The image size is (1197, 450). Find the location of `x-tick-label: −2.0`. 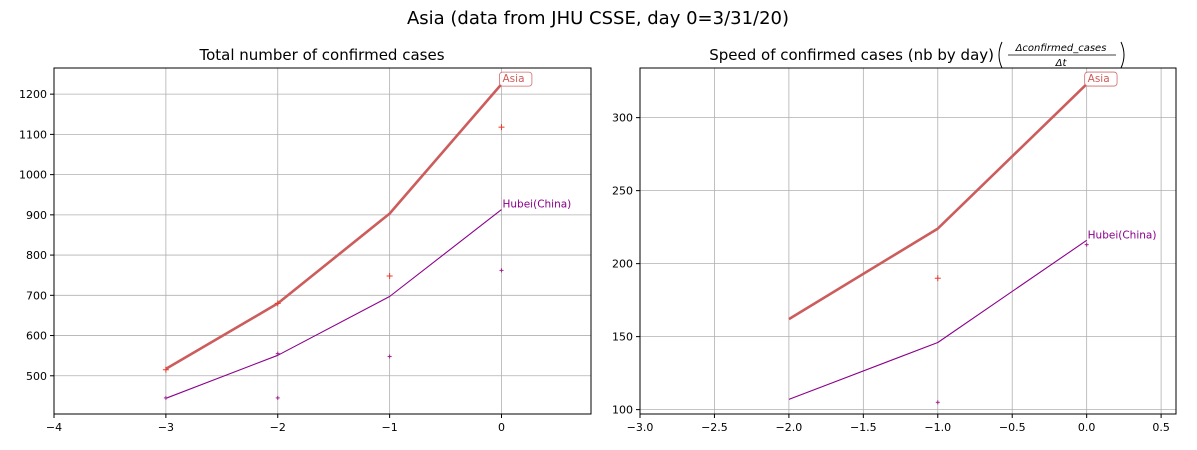

x-tick-label: −2.0 is located at coordinates (789, 427).